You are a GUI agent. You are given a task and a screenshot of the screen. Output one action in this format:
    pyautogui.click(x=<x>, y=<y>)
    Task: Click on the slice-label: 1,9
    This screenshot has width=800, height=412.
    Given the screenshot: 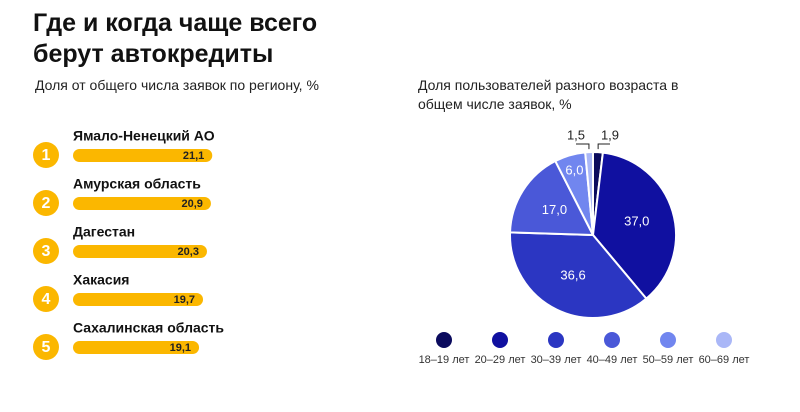 What is the action you would take?
    pyautogui.click(x=610, y=134)
    